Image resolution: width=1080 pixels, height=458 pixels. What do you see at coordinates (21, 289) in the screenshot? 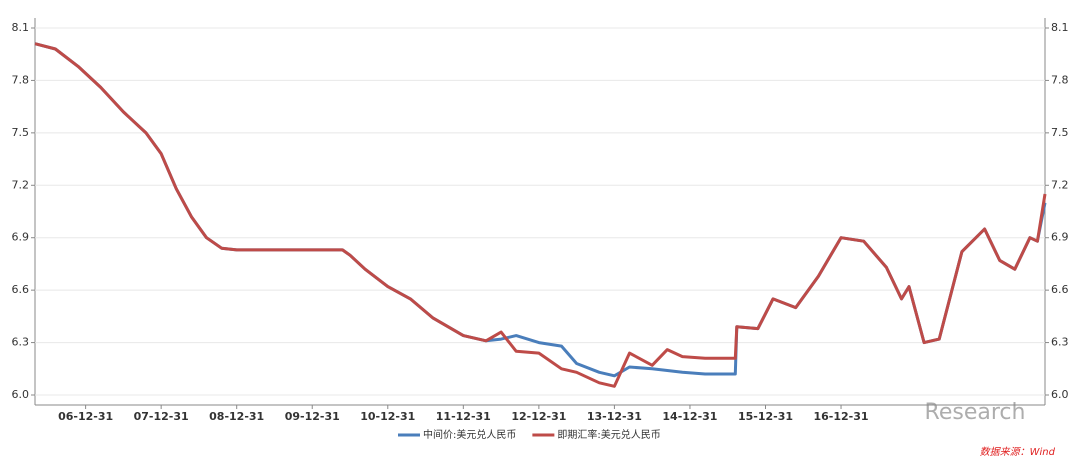
I see `y-tick-label: 6.6` at bounding box center [21, 289].